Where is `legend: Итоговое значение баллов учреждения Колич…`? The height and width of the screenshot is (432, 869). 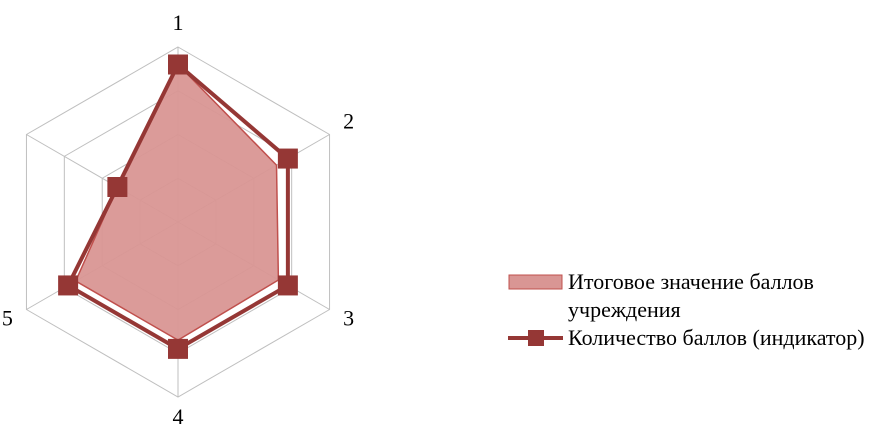
legend: Итоговое значение баллов учреждения Колич… is located at coordinates (688, 310).